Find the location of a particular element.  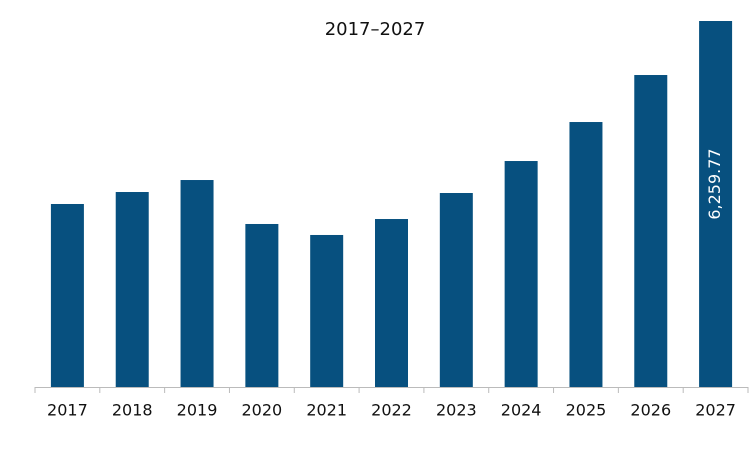

x-tick-label: 2021 is located at coordinates (326, 410).